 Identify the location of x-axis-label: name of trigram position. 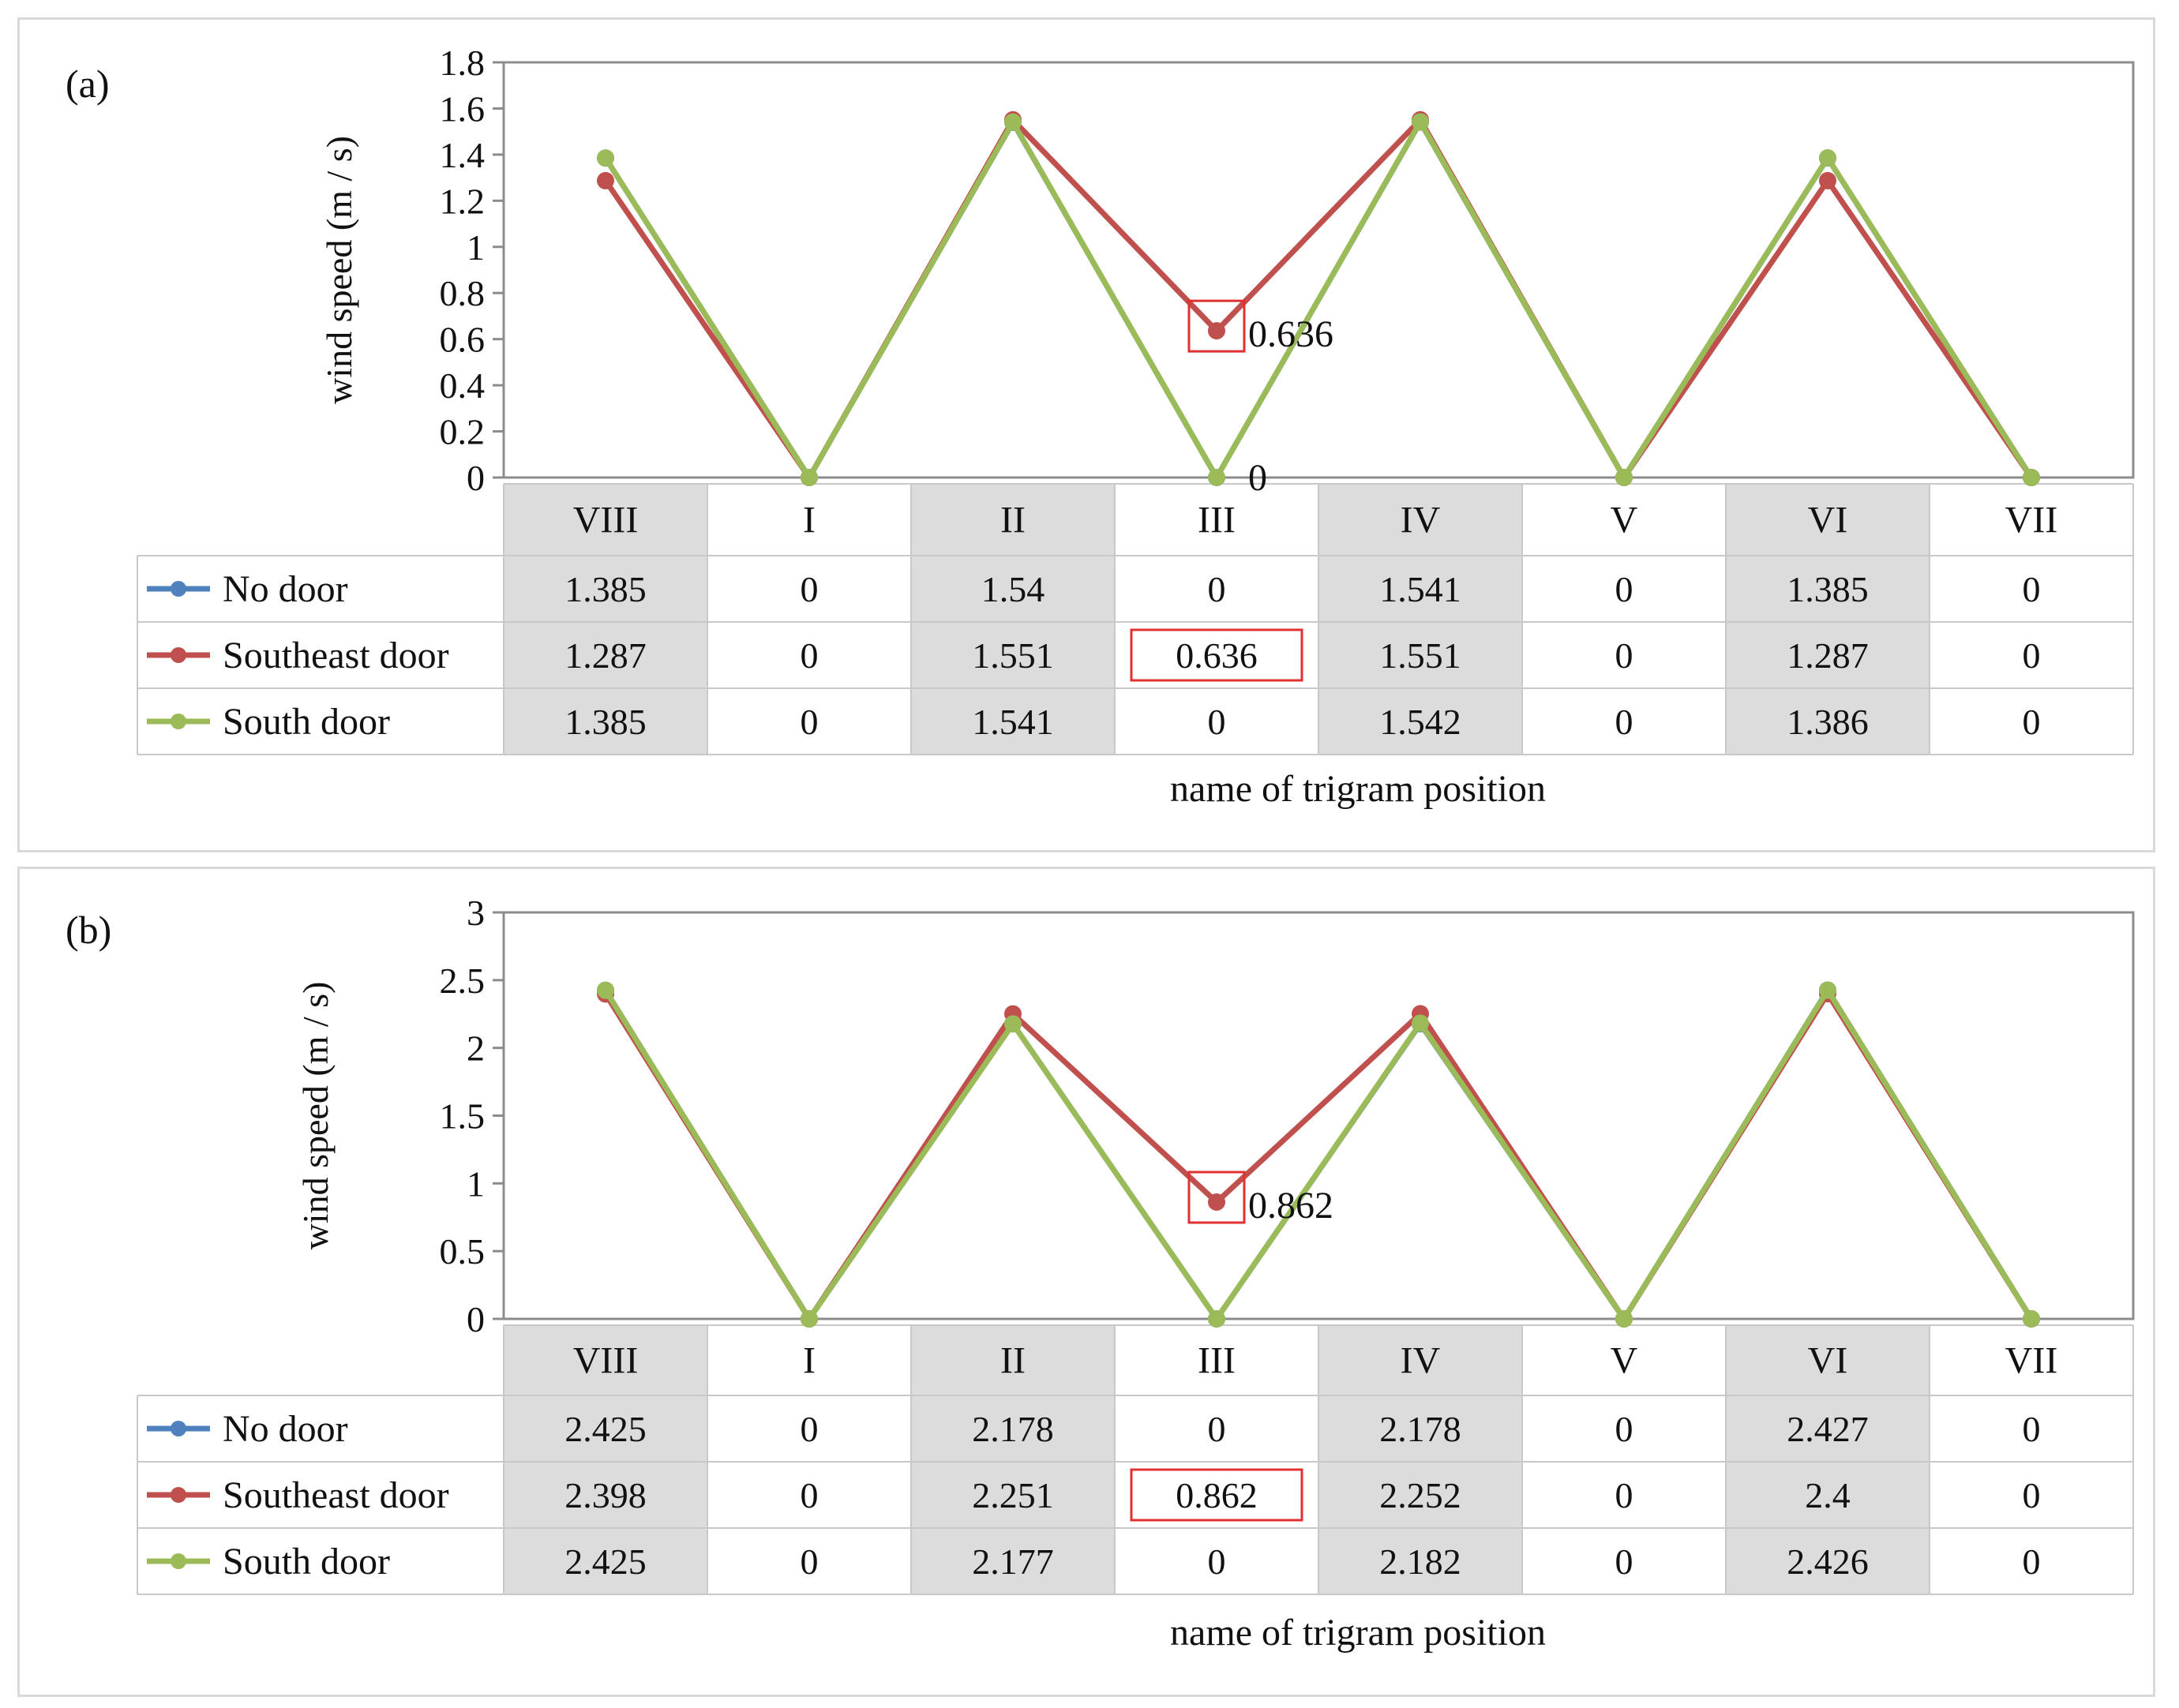
(1358, 789).